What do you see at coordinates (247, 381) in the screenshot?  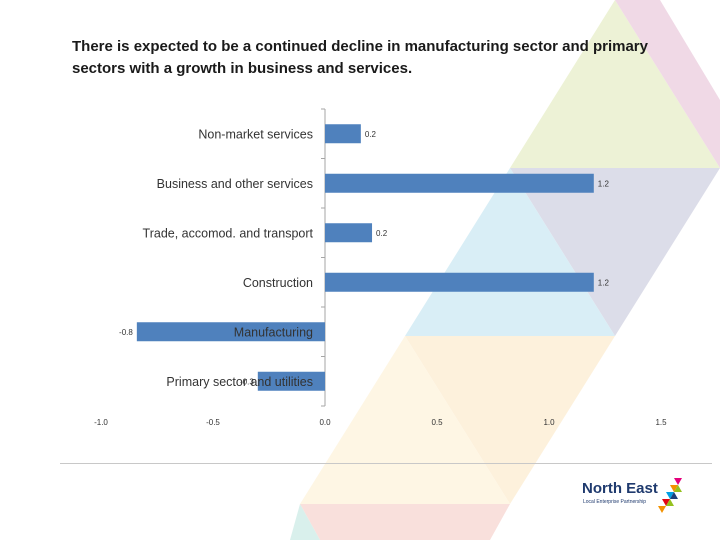 I see `data-label: -0.3` at bounding box center [247, 381].